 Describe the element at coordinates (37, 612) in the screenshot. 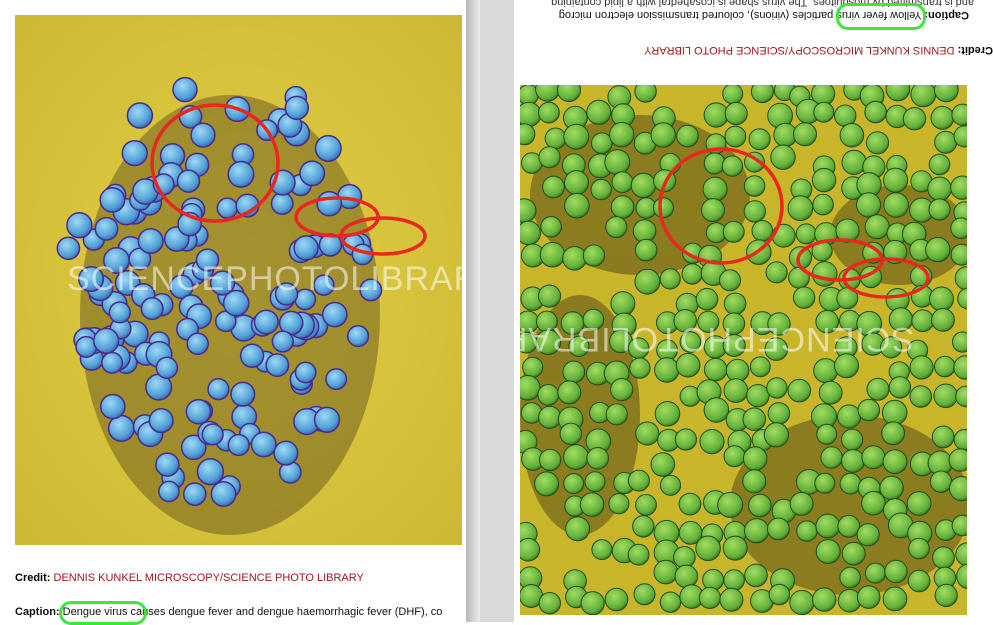

I see `caption-label: Caption:` at that location.